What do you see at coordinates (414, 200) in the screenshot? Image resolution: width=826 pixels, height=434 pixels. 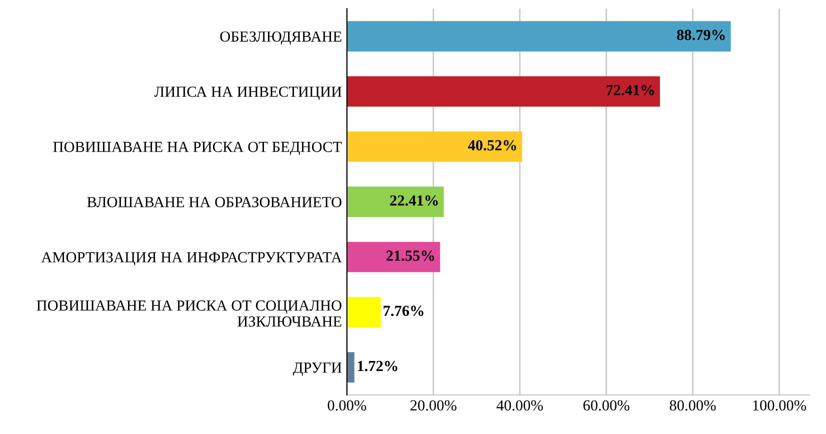 I see `data-label: 22.41%` at bounding box center [414, 200].